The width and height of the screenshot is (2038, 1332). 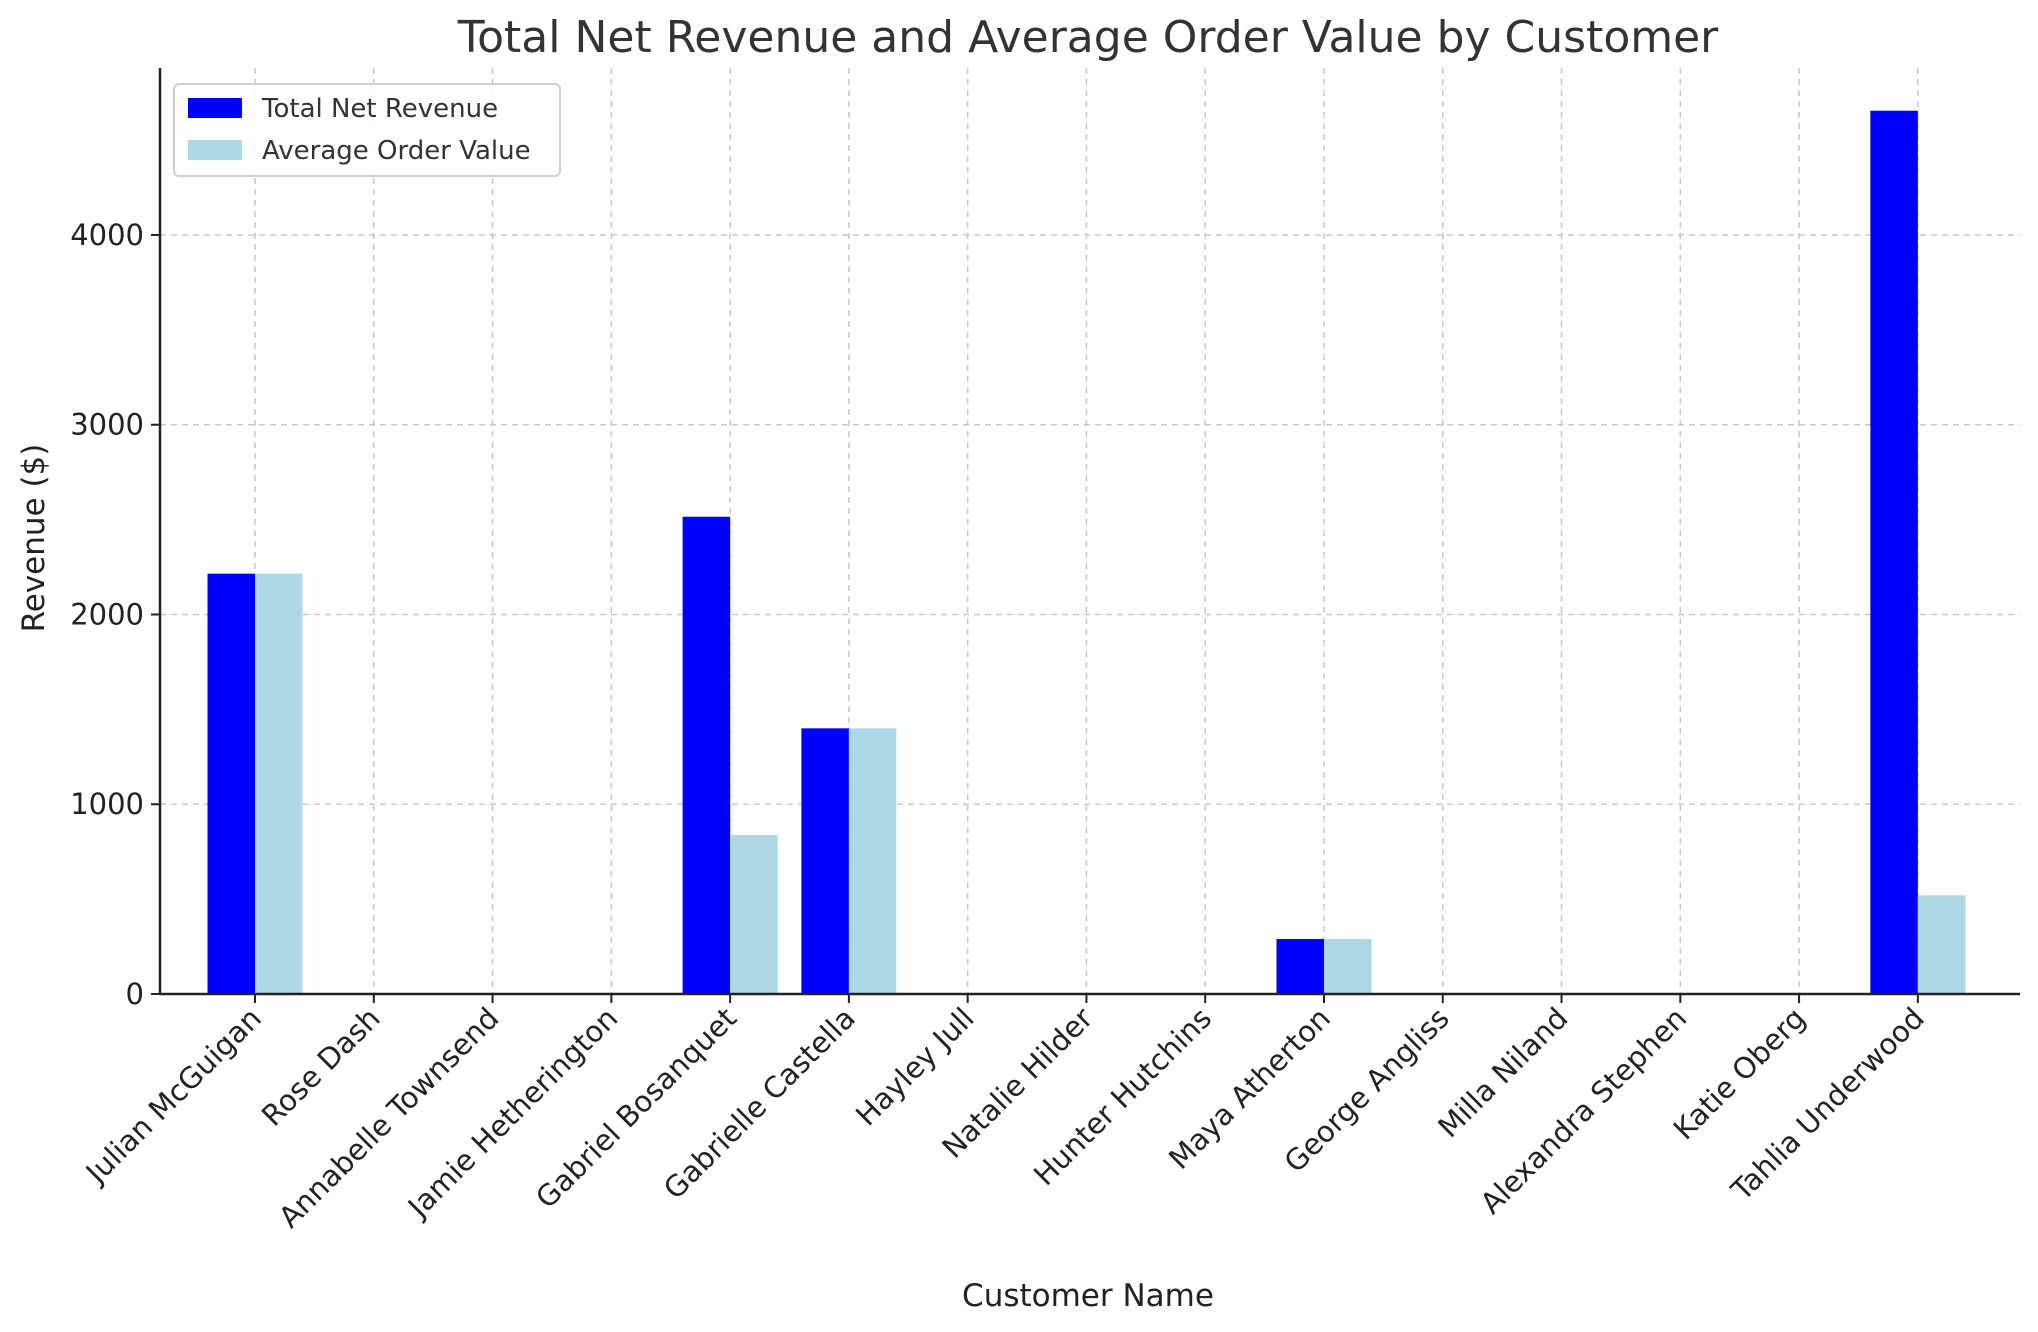 I want to click on y-tick-label: 1000, so click(x=107, y=804).